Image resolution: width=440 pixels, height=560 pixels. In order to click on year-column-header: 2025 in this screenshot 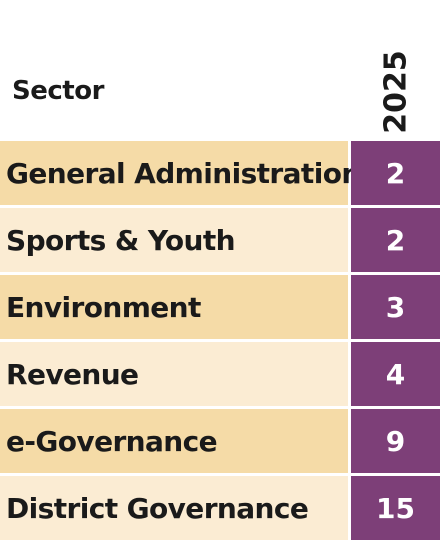, I will do `click(396, 70)`.